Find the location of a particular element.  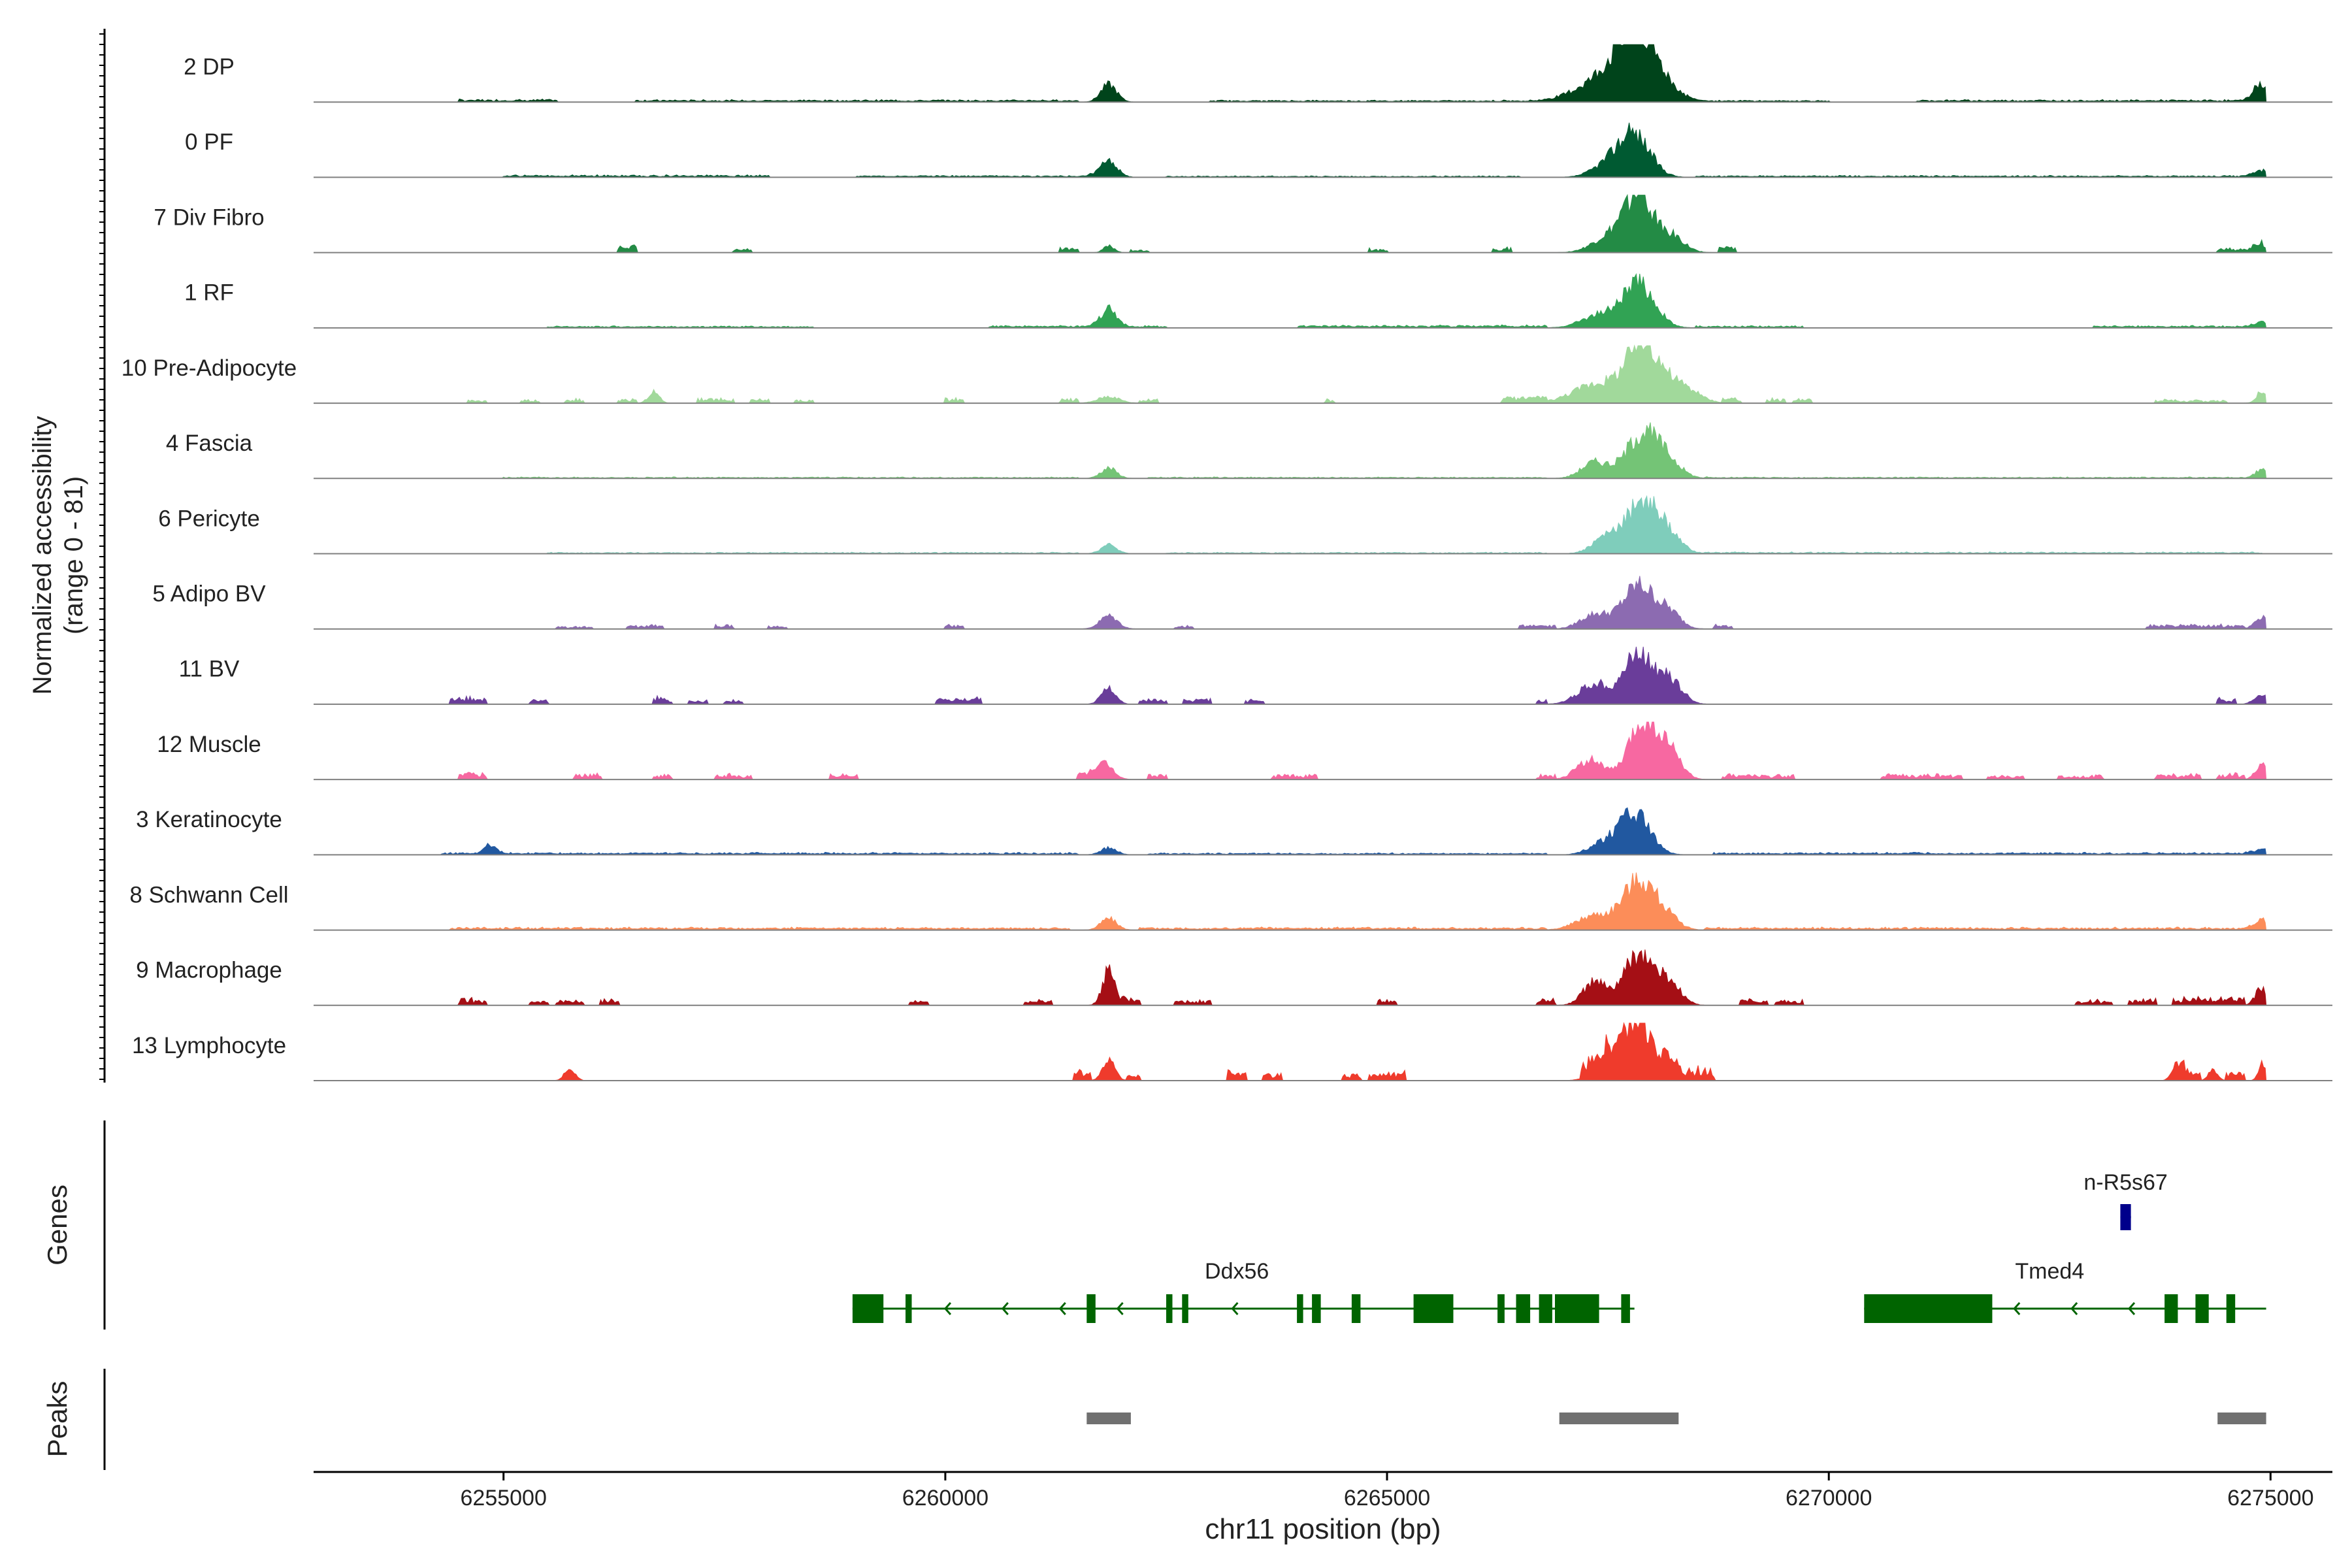

track-11-bv: 11 BV is located at coordinates (1255, 675).